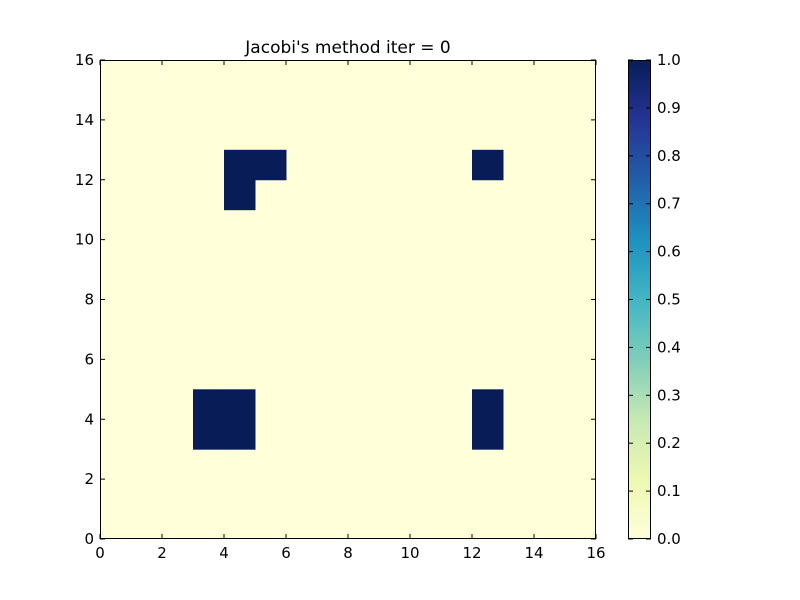 The height and width of the screenshot is (600, 800). I want to click on y-tick-label-1: 2, so click(89, 479).